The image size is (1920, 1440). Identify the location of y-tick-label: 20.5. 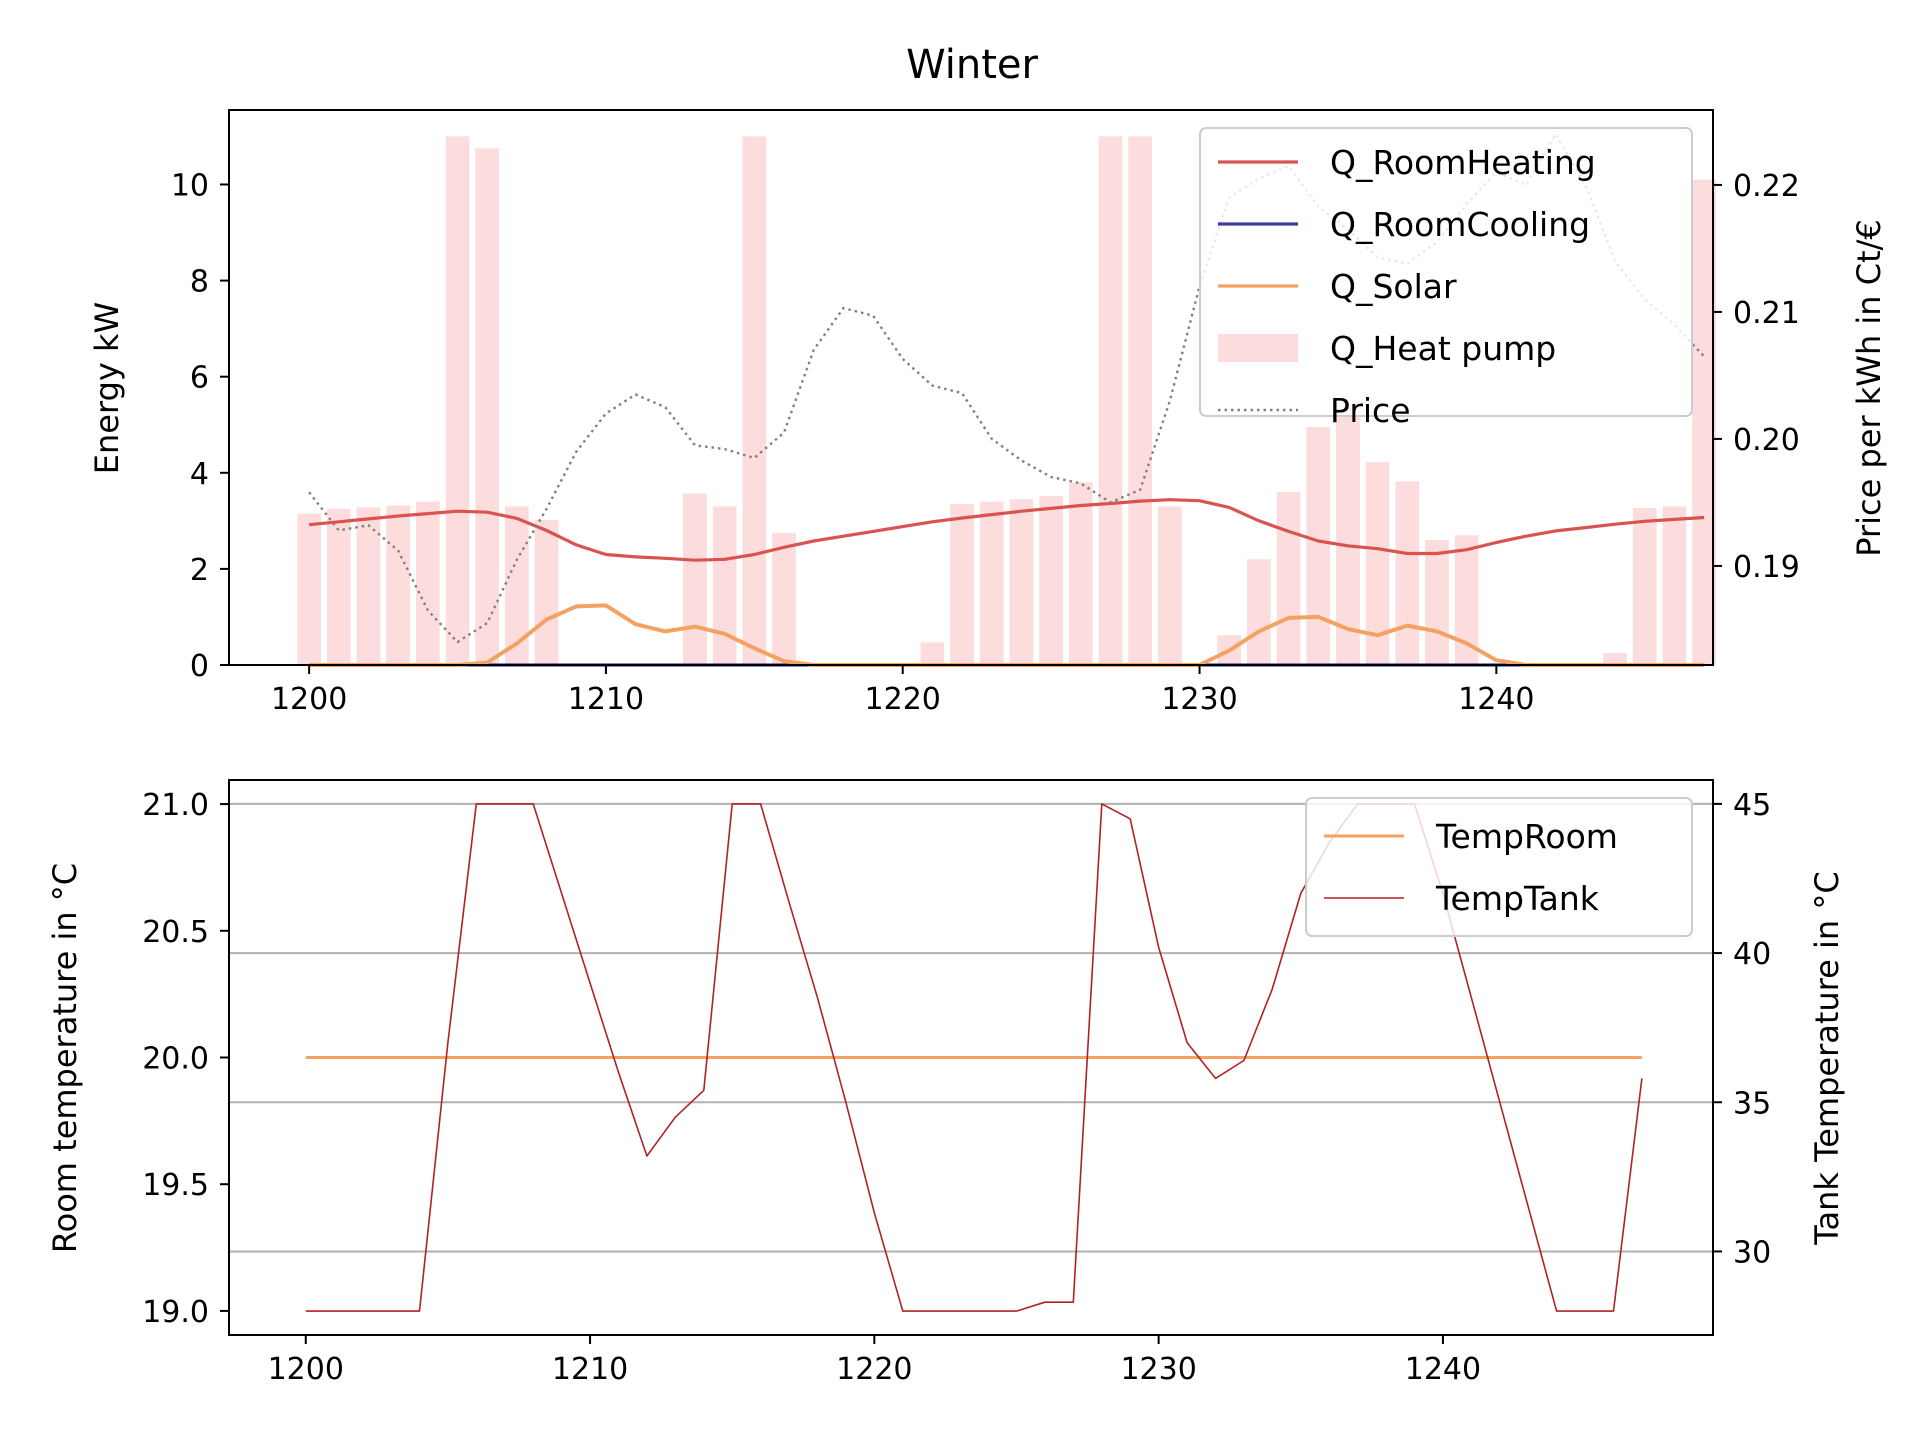
(175, 932).